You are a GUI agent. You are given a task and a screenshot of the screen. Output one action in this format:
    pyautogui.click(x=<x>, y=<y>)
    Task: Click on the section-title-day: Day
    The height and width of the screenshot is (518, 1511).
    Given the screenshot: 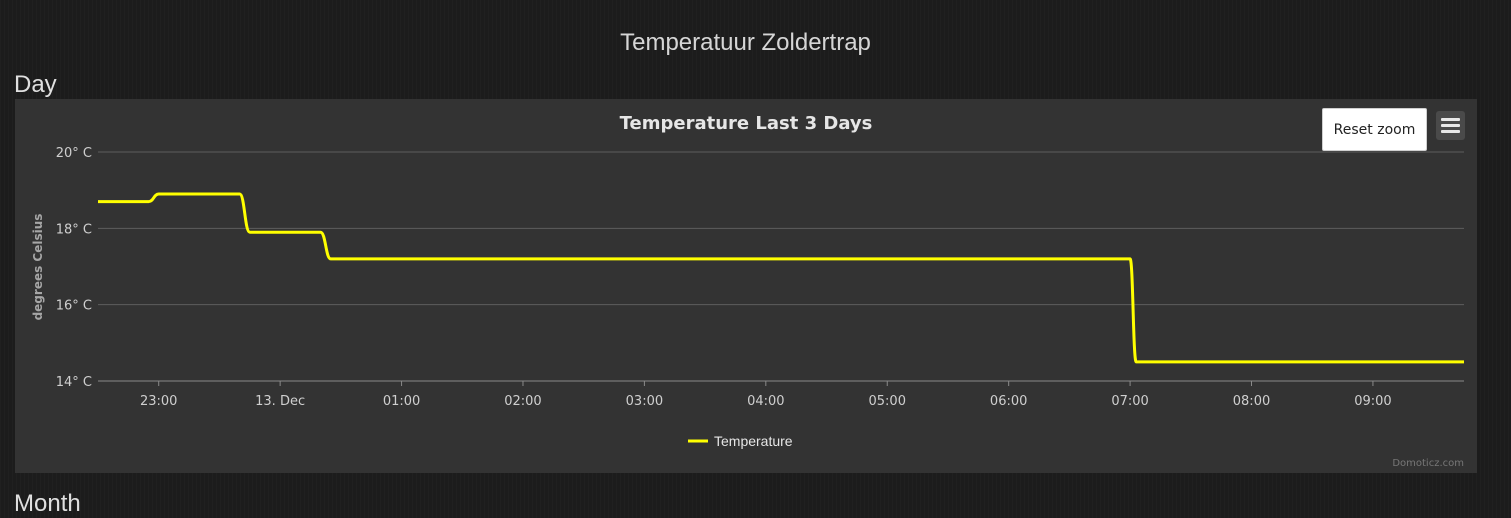 What is the action you would take?
    pyautogui.click(x=35, y=84)
    